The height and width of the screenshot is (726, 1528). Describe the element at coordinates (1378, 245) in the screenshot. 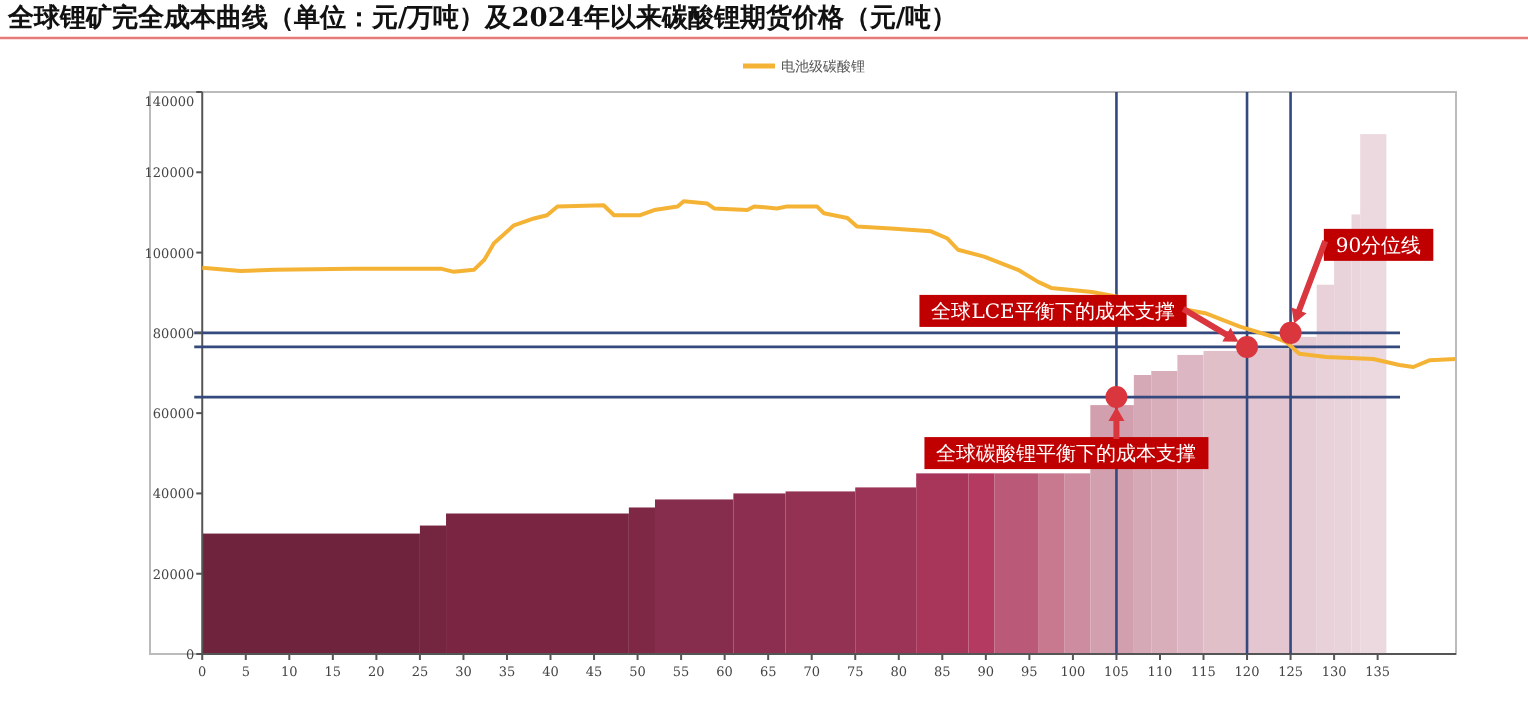

I see `annotation: 90分位线` at that location.